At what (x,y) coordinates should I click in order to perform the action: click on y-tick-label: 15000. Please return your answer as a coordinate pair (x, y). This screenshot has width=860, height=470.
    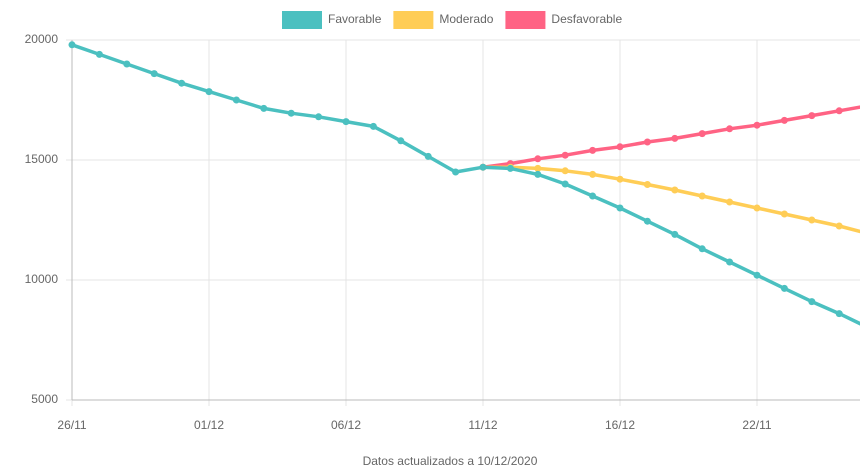
    Looking at the image, I should click on (42, 159).